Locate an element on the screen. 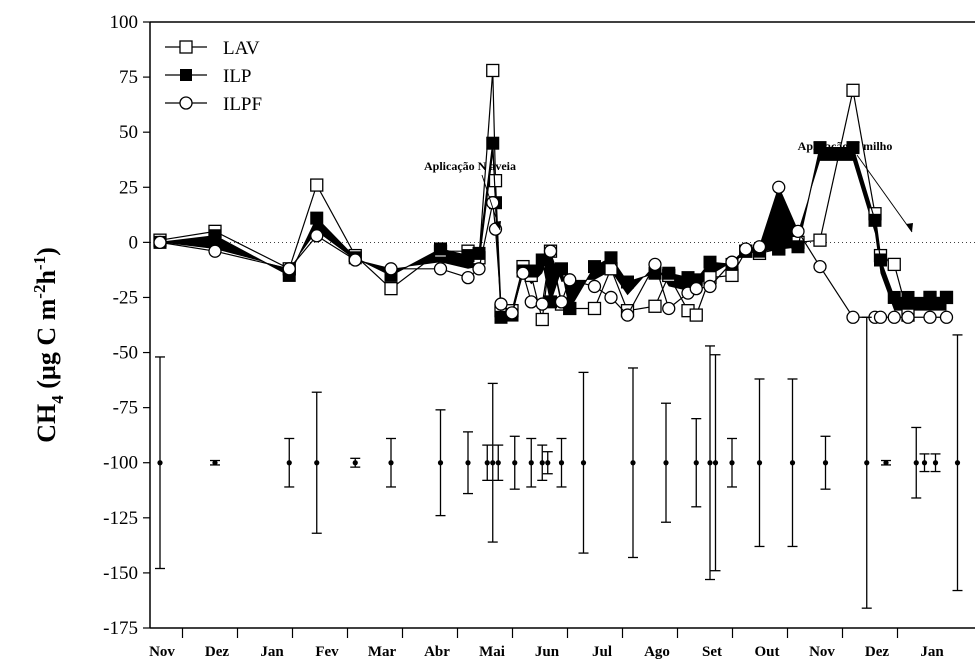  y-axis-label: CH4 (µg C m-2h-1) is located at coordinates (48, 345).